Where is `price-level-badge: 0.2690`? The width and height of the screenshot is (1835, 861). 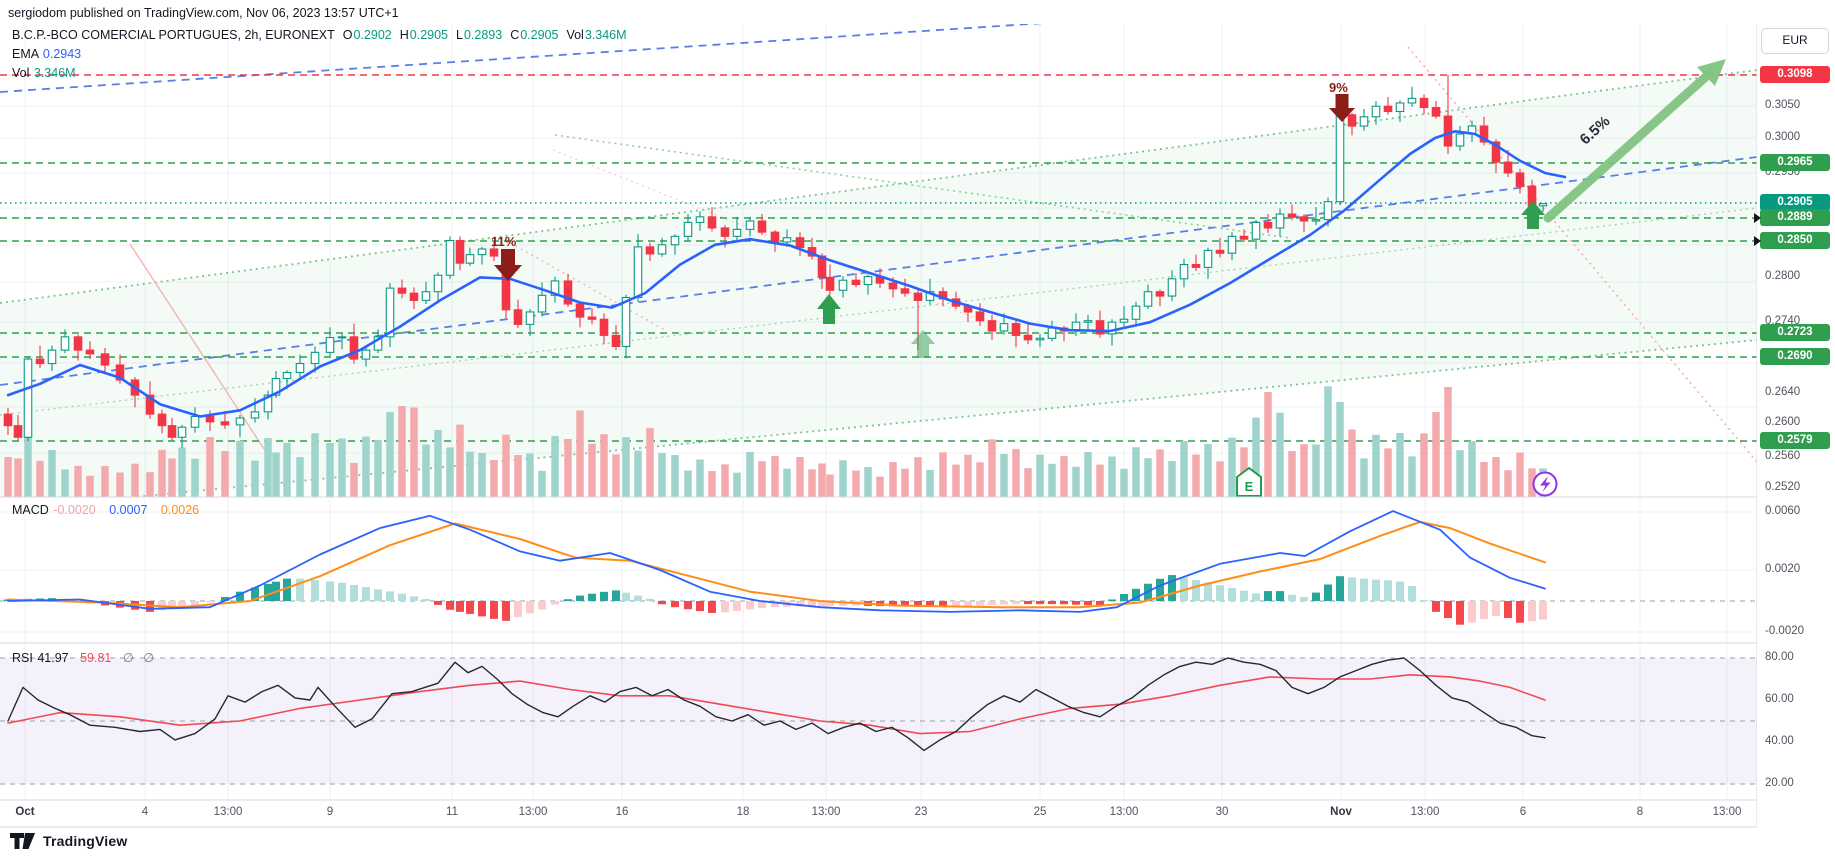
price-level-badge: 0.2690 is located at coordinates (1795, 356).